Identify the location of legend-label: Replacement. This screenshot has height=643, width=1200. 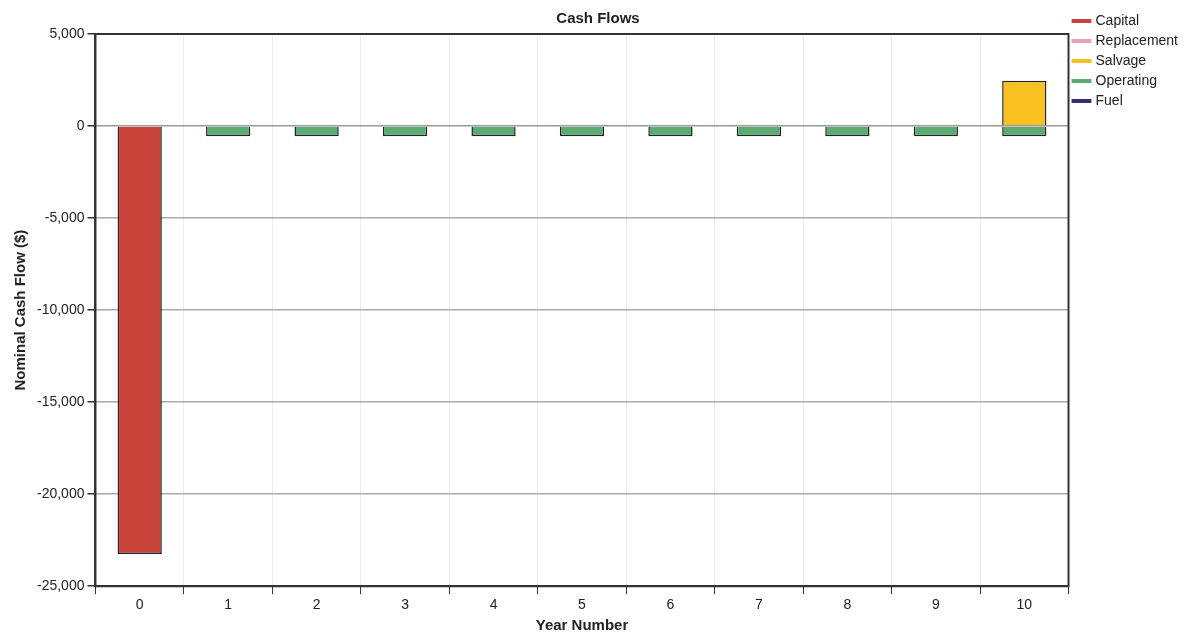
(1137, 39).